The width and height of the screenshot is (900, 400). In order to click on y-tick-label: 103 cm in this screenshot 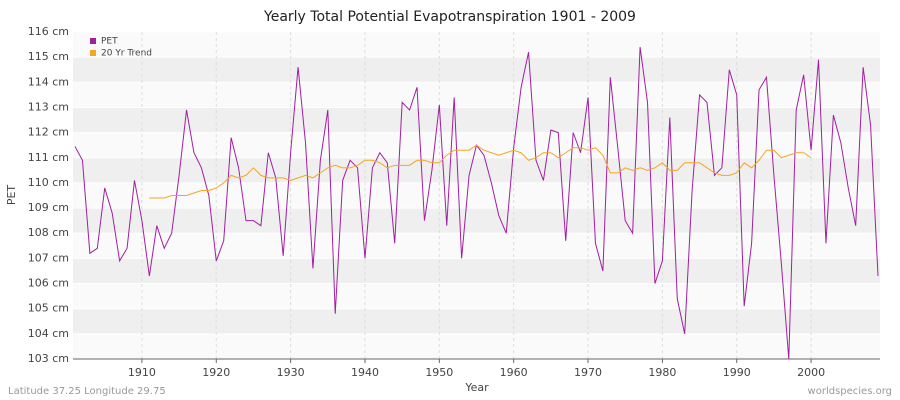, I will do `click(48, 358)`.